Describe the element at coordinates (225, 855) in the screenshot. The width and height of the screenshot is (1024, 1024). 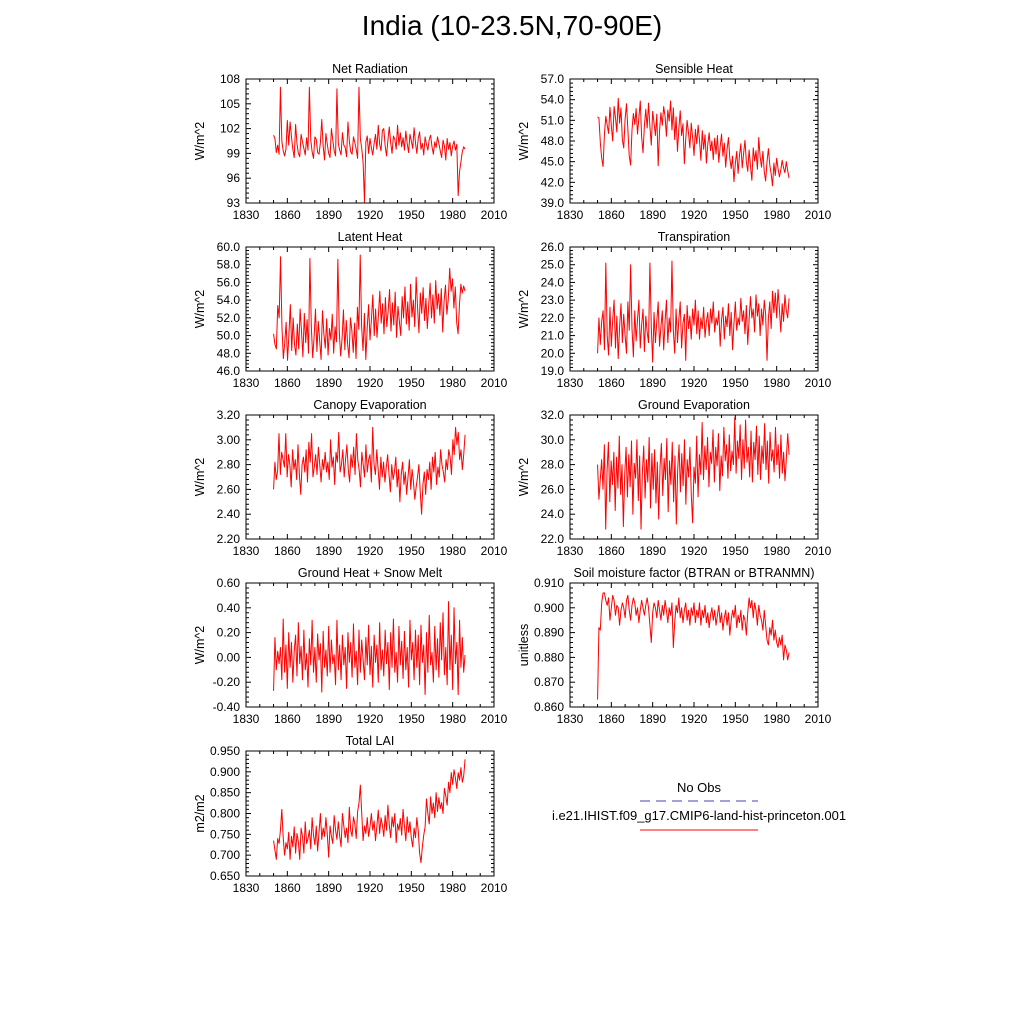
I see `y-tick-label: 0.700` at that location.